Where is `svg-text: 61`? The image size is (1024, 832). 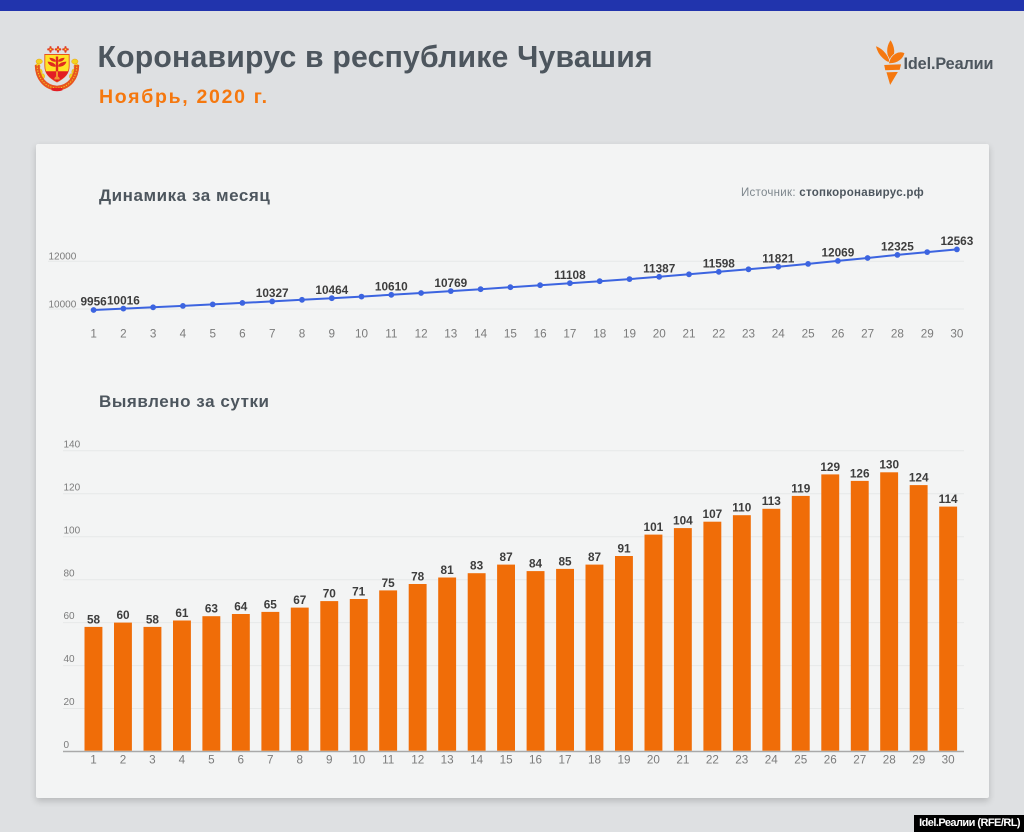 svg-text: 61 is located at coordinates (182, 613).